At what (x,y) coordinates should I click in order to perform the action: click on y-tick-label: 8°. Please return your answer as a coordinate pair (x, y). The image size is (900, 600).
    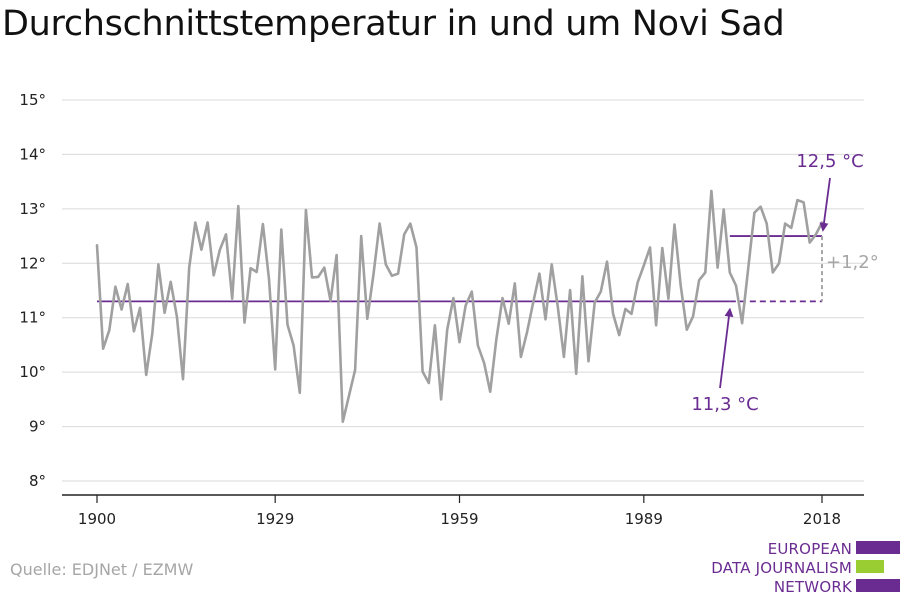
    Looking at the image, I should click on (37, 481).